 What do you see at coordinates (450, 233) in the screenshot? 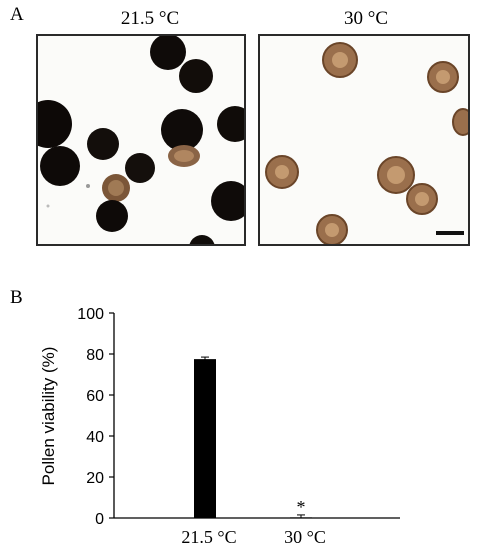
I see `scale-bar` at bounding box center [450, 233].